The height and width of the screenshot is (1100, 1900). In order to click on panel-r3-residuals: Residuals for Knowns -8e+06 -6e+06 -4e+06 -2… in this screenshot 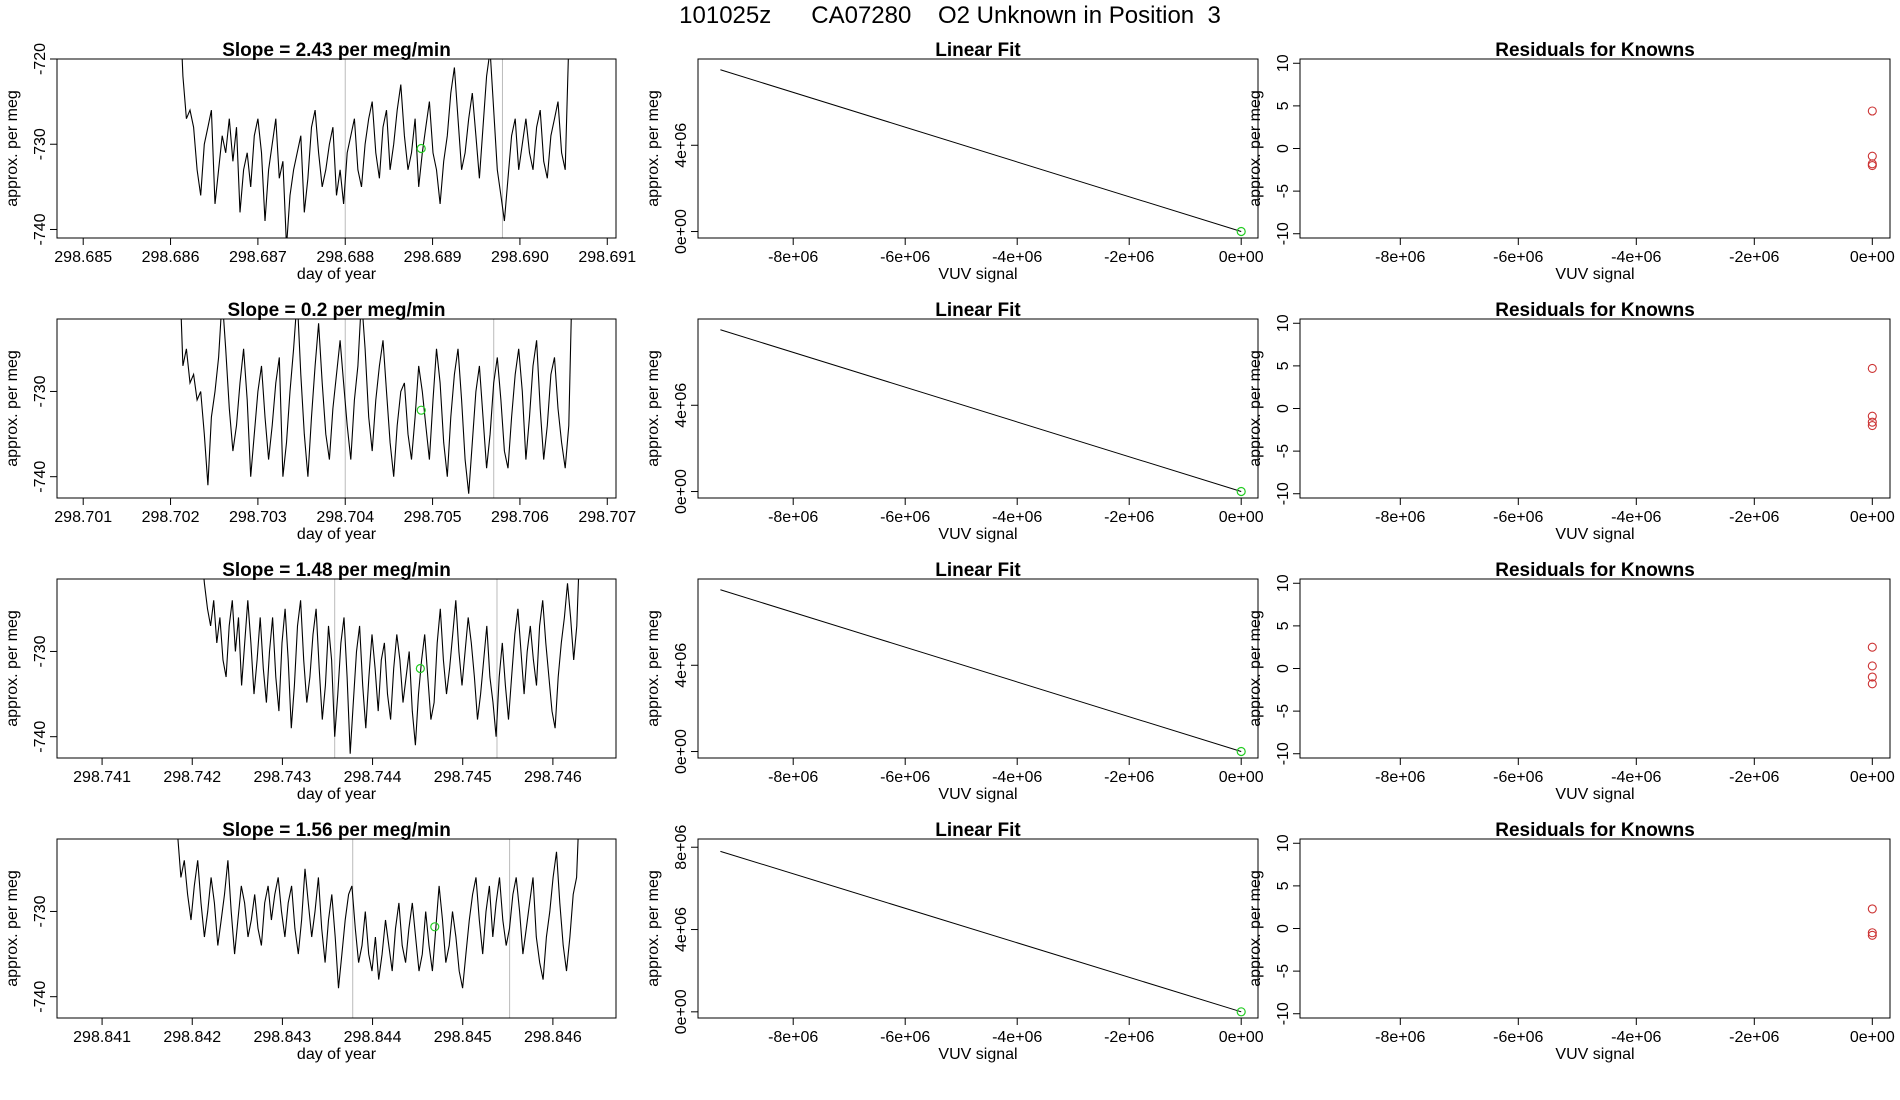, I will do `click(1571, 681)`.